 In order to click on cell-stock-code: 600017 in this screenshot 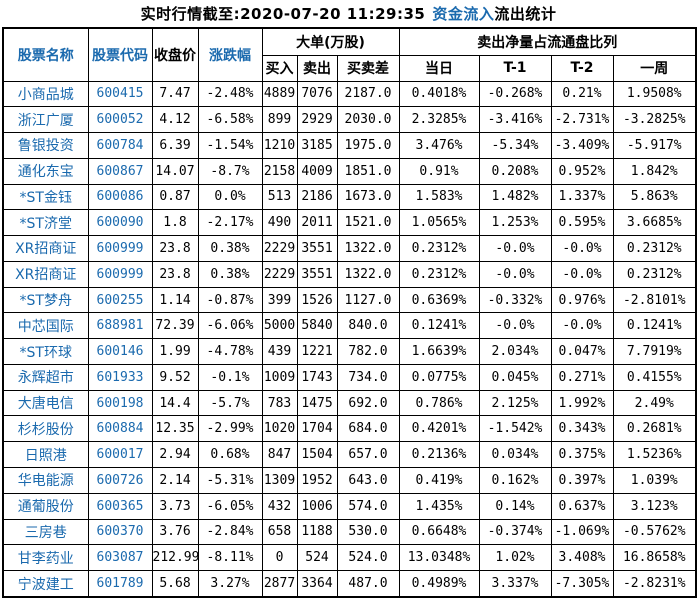, I will do `click(120, 454)`.